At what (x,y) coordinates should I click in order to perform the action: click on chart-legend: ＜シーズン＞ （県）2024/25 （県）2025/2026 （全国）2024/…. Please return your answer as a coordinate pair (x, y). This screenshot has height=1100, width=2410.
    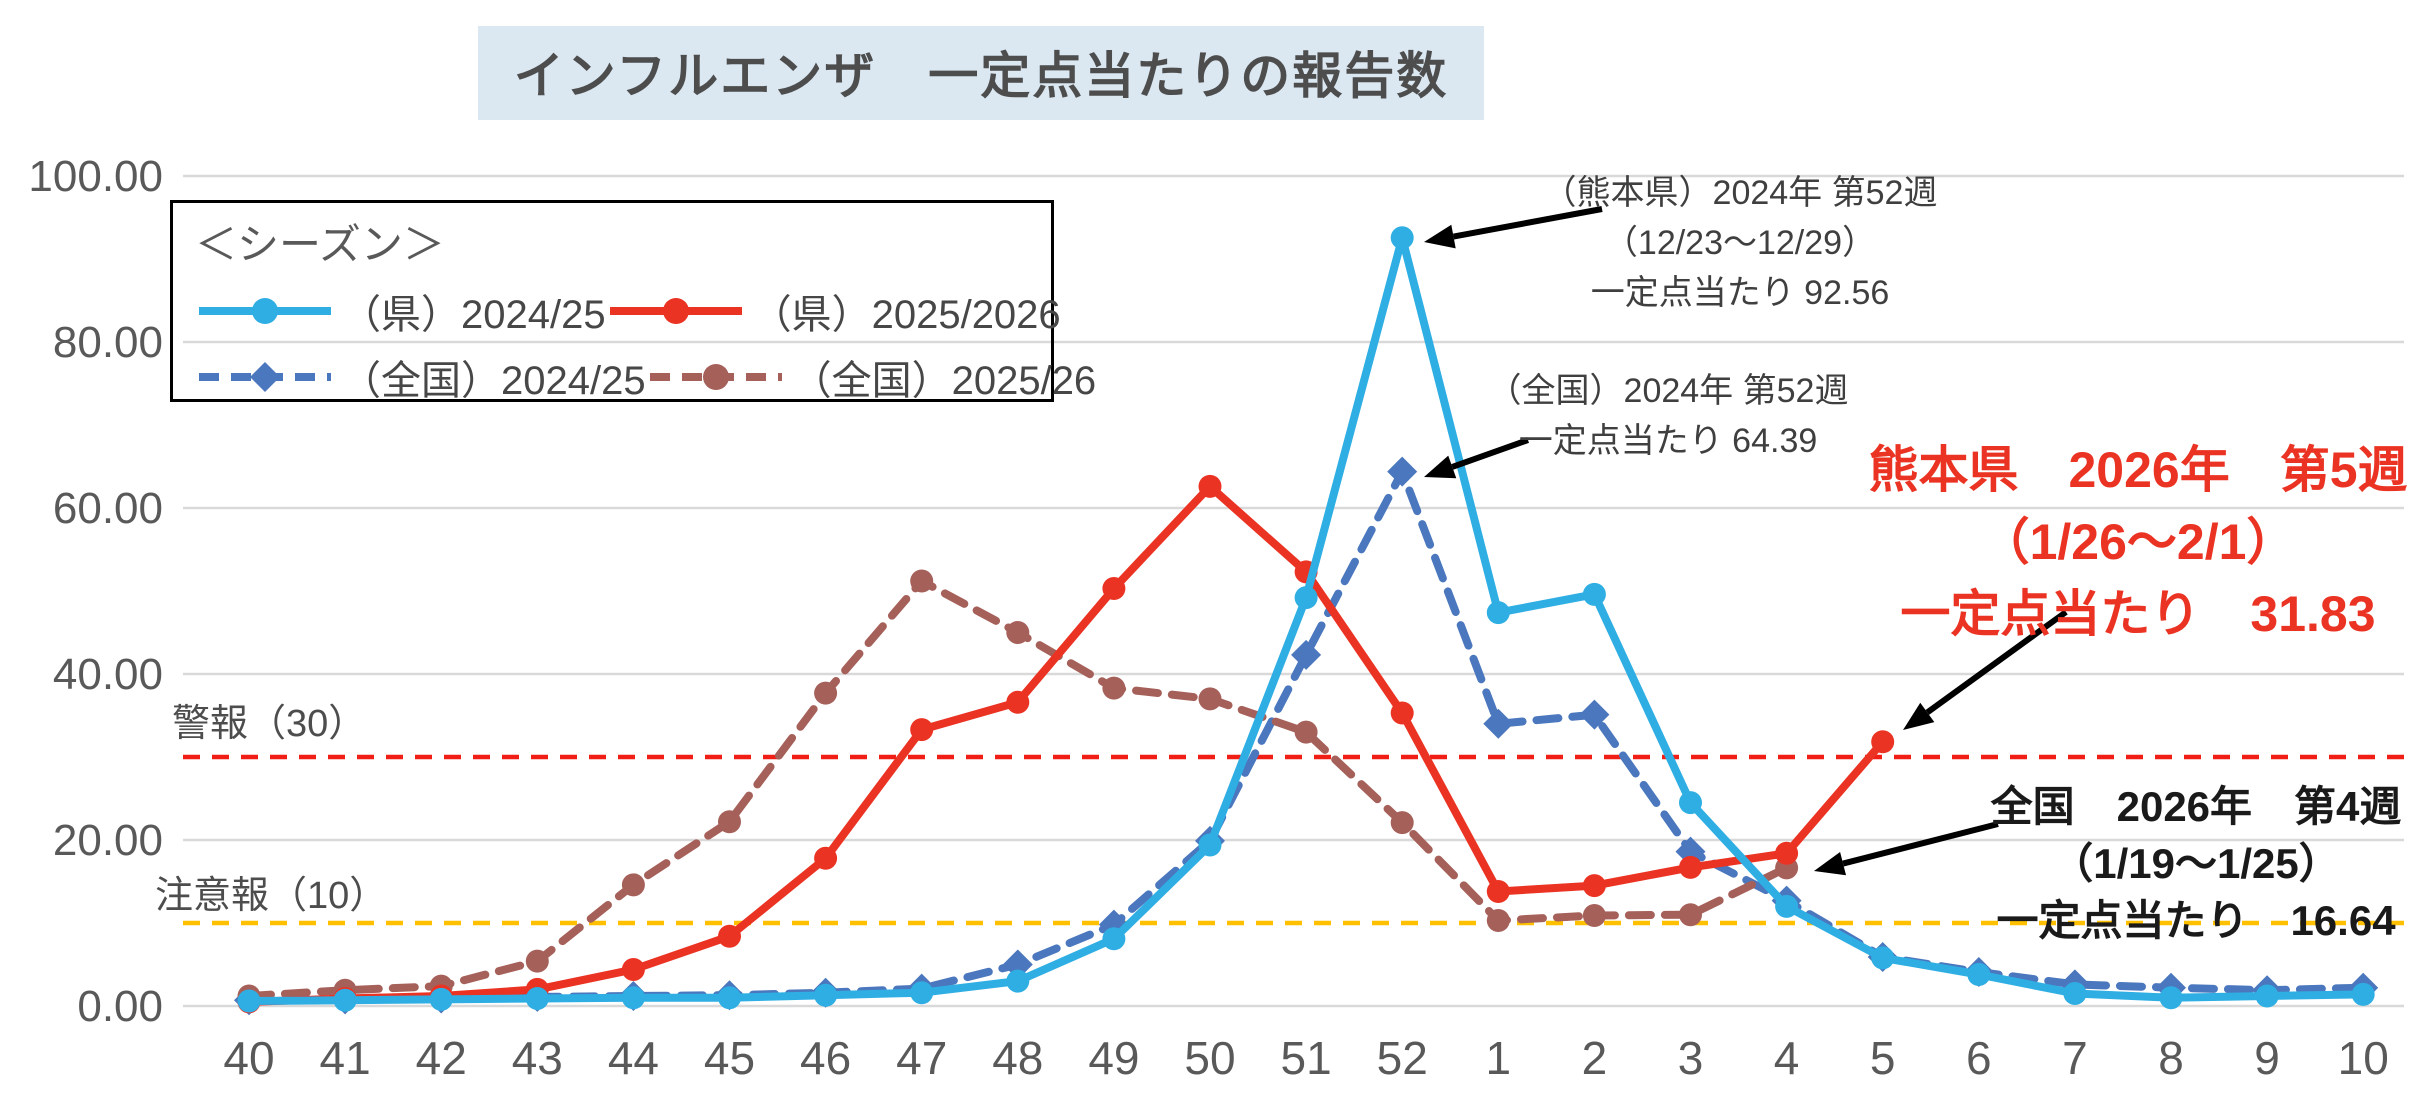
    Looking at the image, I should click on (633, 301).